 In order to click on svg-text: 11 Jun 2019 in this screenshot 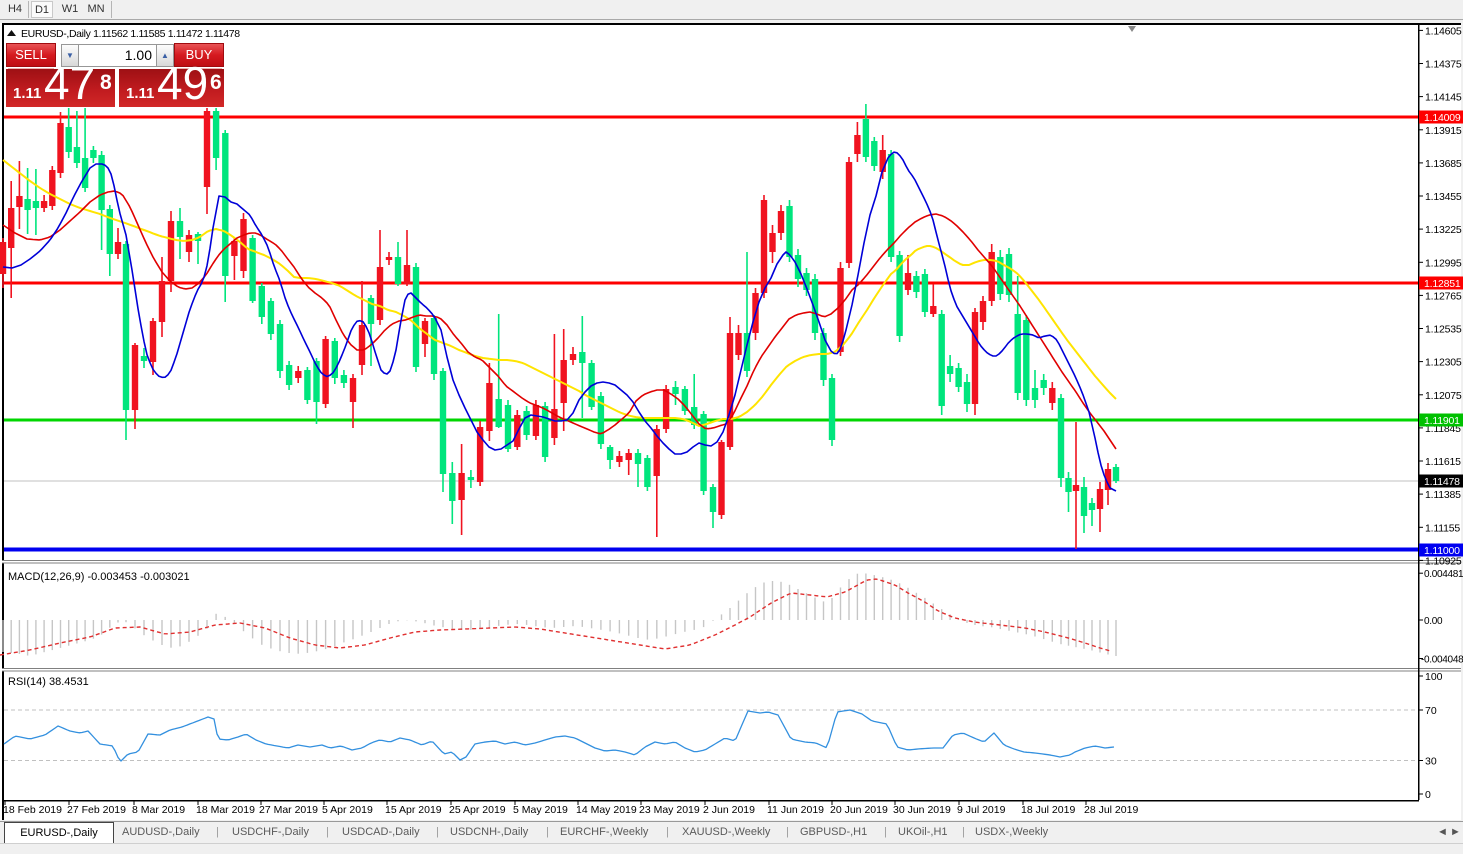, I will do `click(795, 810)`.